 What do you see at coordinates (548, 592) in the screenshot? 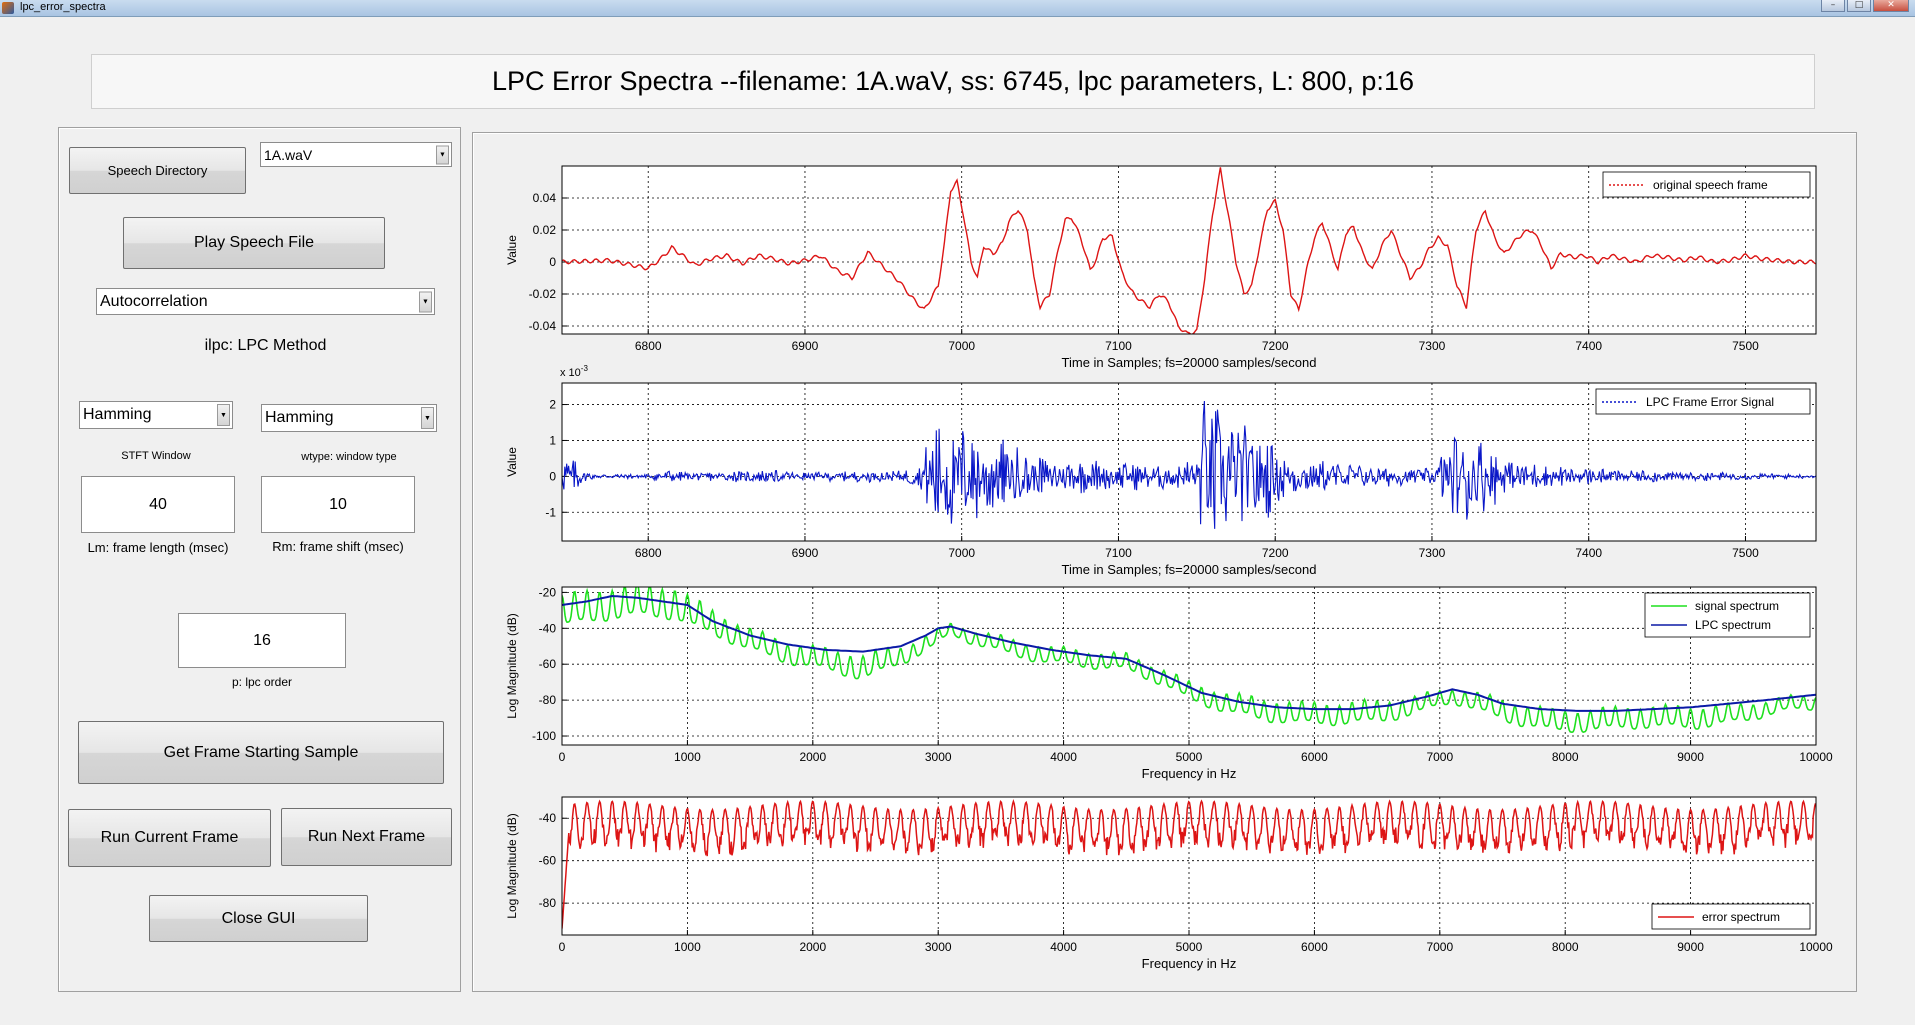
I see `y-tick-label: -20` at bounding box center [548, 592].